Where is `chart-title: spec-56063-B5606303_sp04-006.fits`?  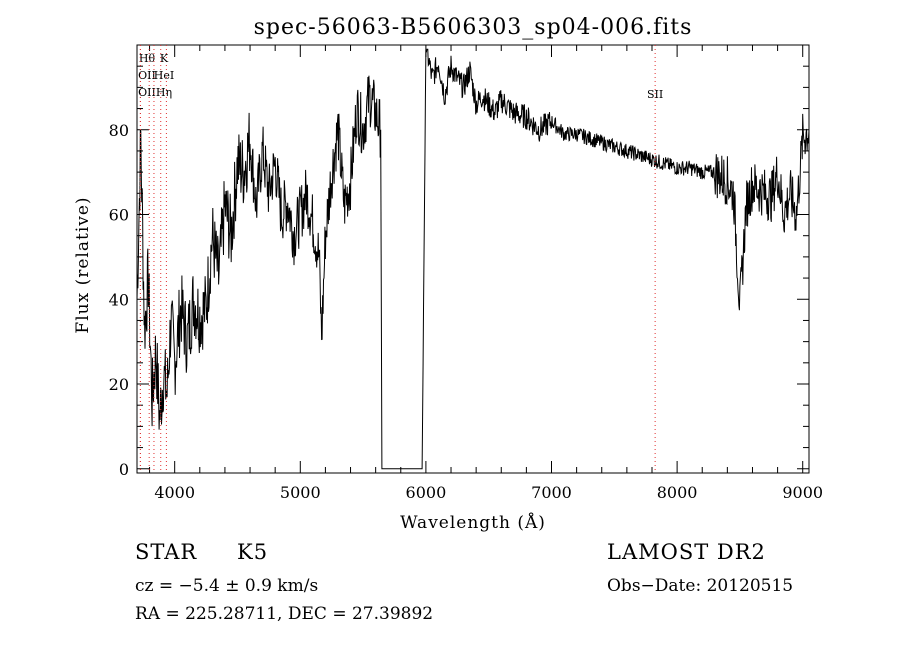 chart-title: spec-56063-B5606303_sp04-006.fits is located at coordinates (473, 27).